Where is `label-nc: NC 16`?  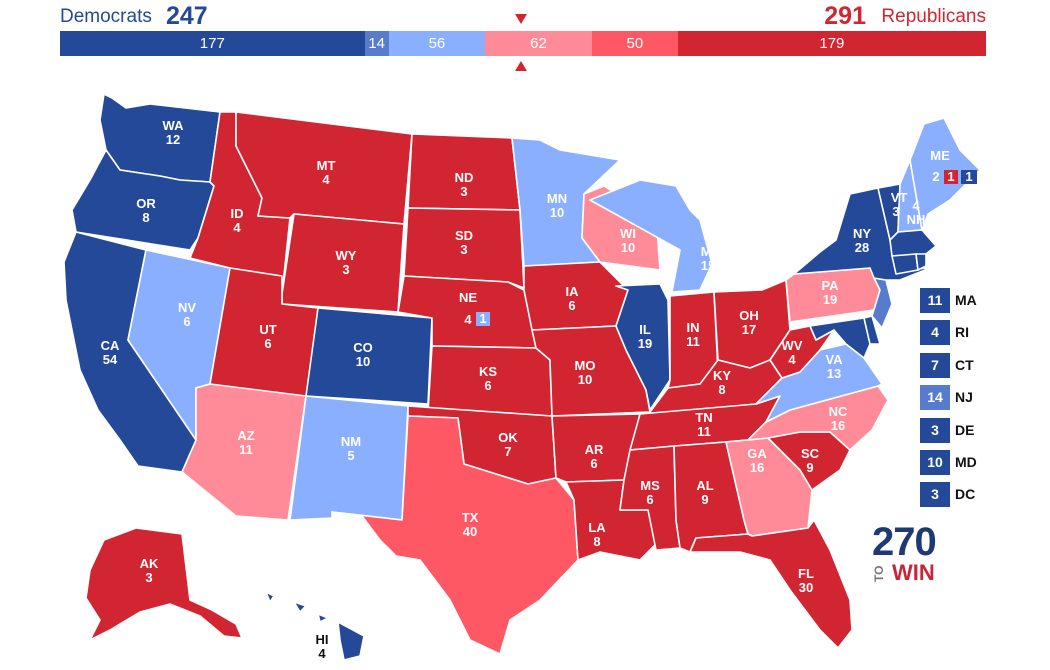 label-nc: NC 16 is located at coordinates (838, 418).